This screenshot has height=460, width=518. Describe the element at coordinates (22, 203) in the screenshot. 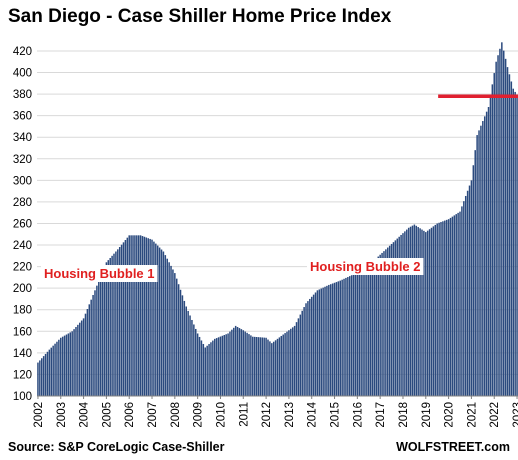

I see `y-tick-label: 280` at that location.